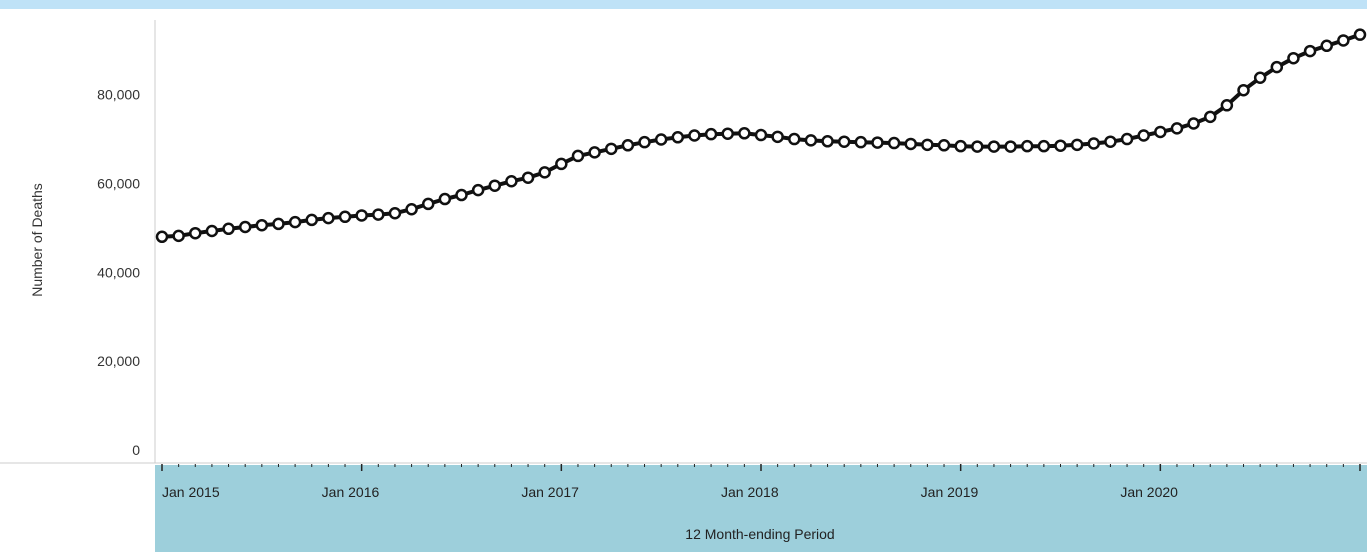  Describe the element at coordinates (950, 492) in the screenshot. I see `x-tick-label: Jan 2019` at that location.